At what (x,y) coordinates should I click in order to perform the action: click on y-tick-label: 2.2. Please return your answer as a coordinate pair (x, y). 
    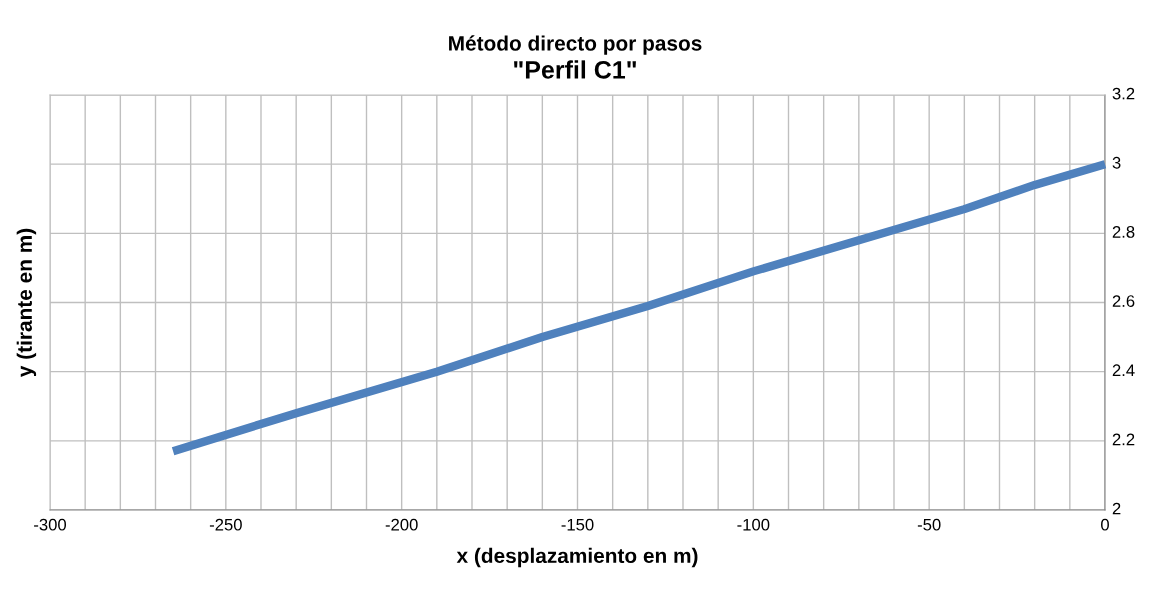
    Looking at the image, I should click on (1123, 439).